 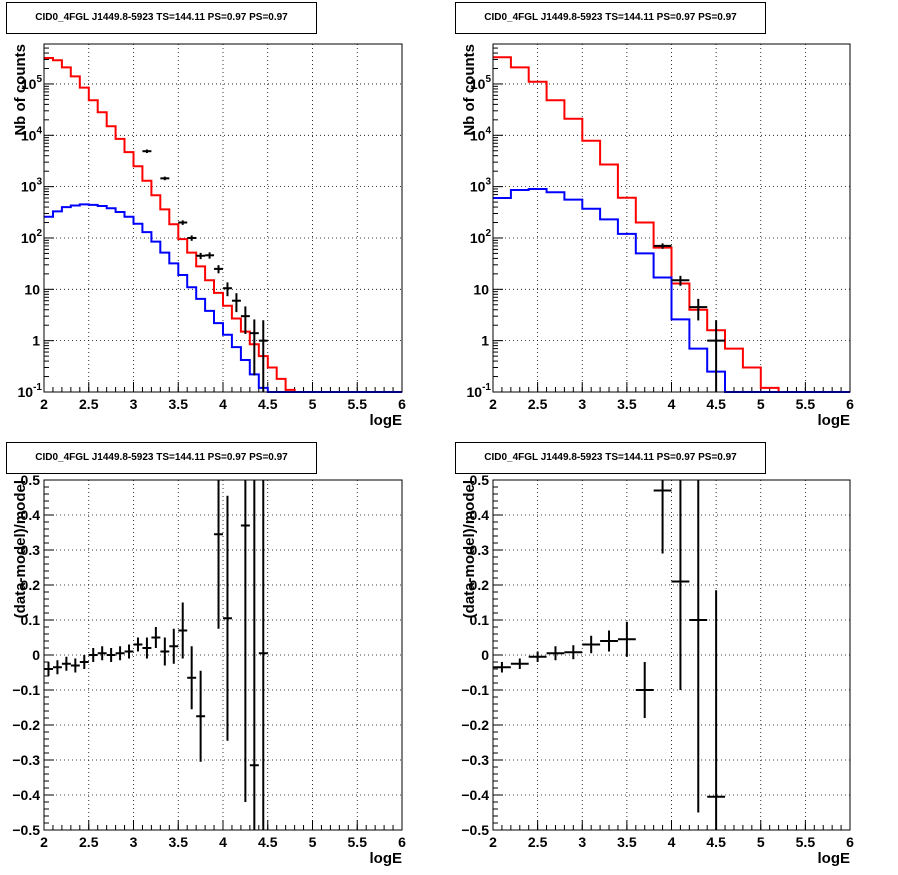 What do you see at coordinates (671, 290) in the screenshot?
I see `source-model-histogram` at bounding box center [671, 290].